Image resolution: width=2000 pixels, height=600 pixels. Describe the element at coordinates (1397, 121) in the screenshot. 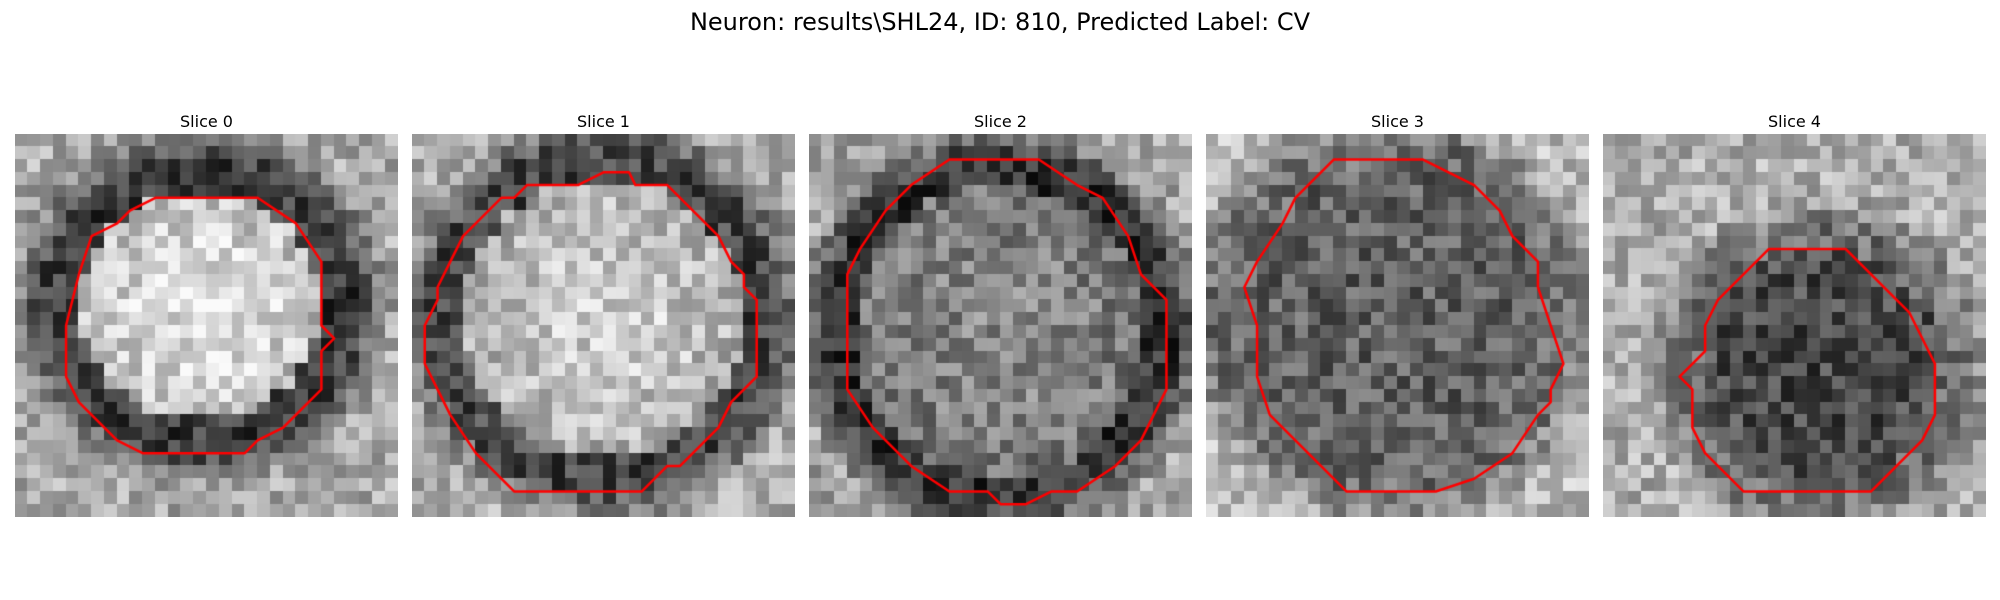

I see `slice-title-3: Slice 3` at that location.